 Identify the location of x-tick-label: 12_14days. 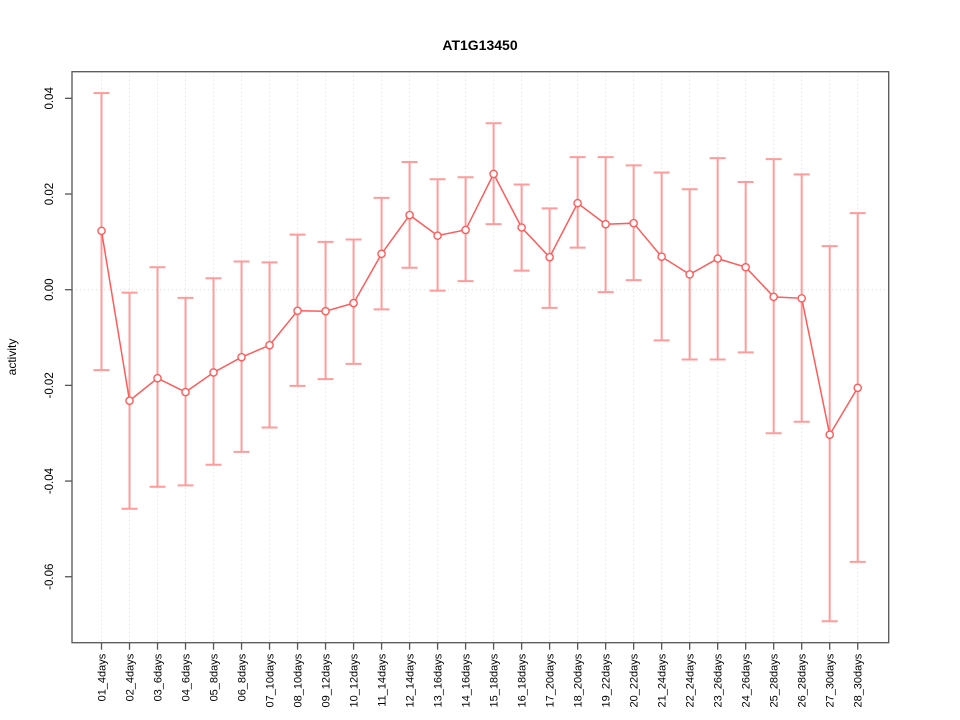
(410, 680).